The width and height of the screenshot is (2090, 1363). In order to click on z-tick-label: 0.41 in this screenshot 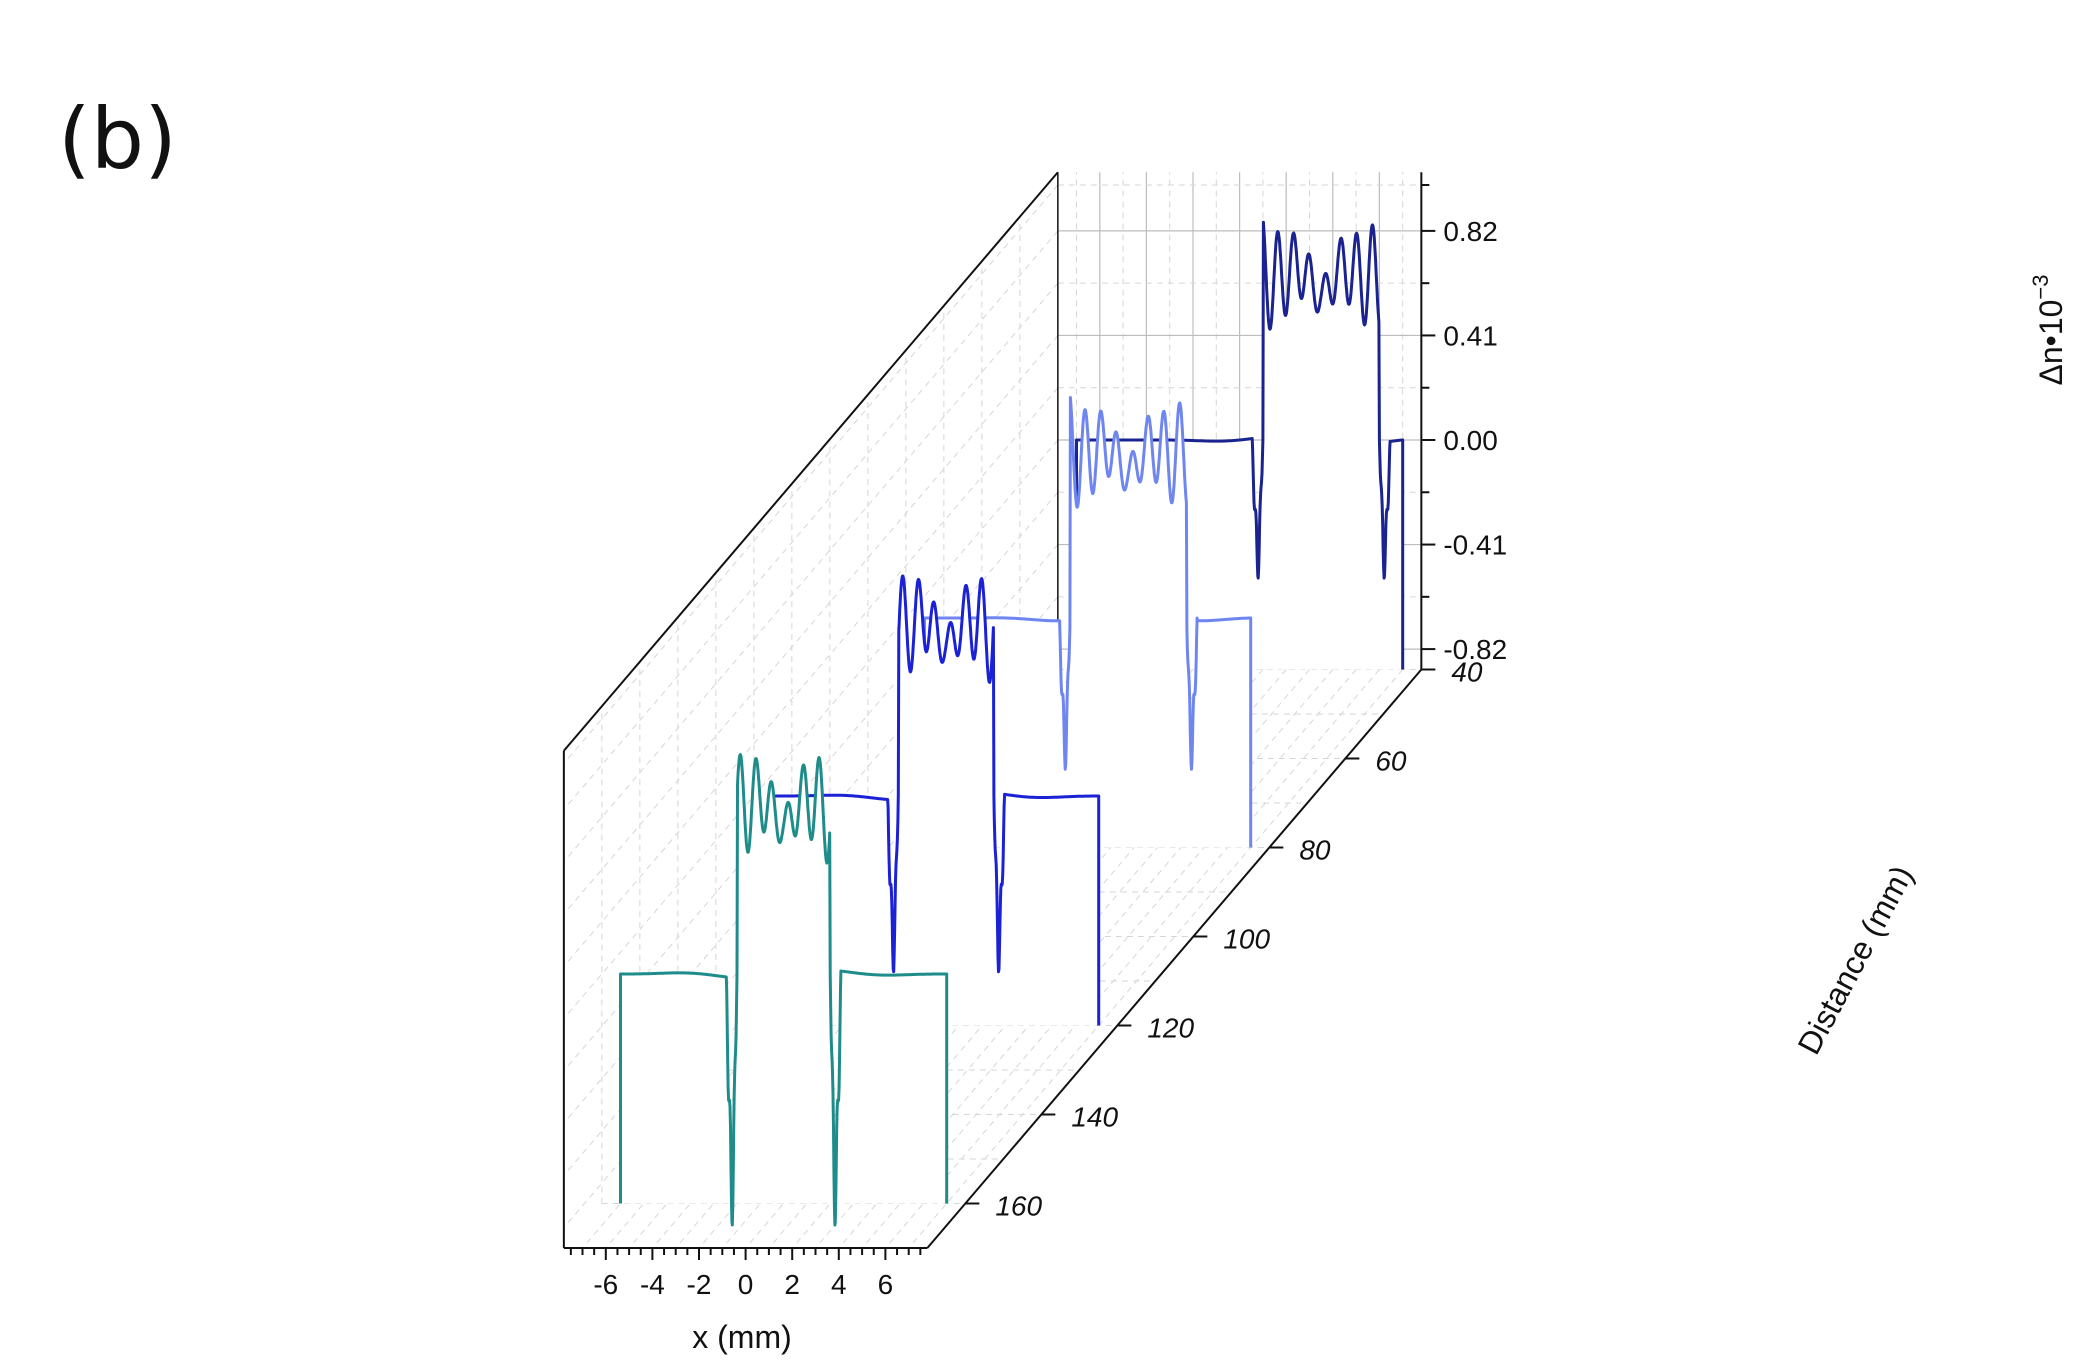, I will do `click(1470, 335)`.